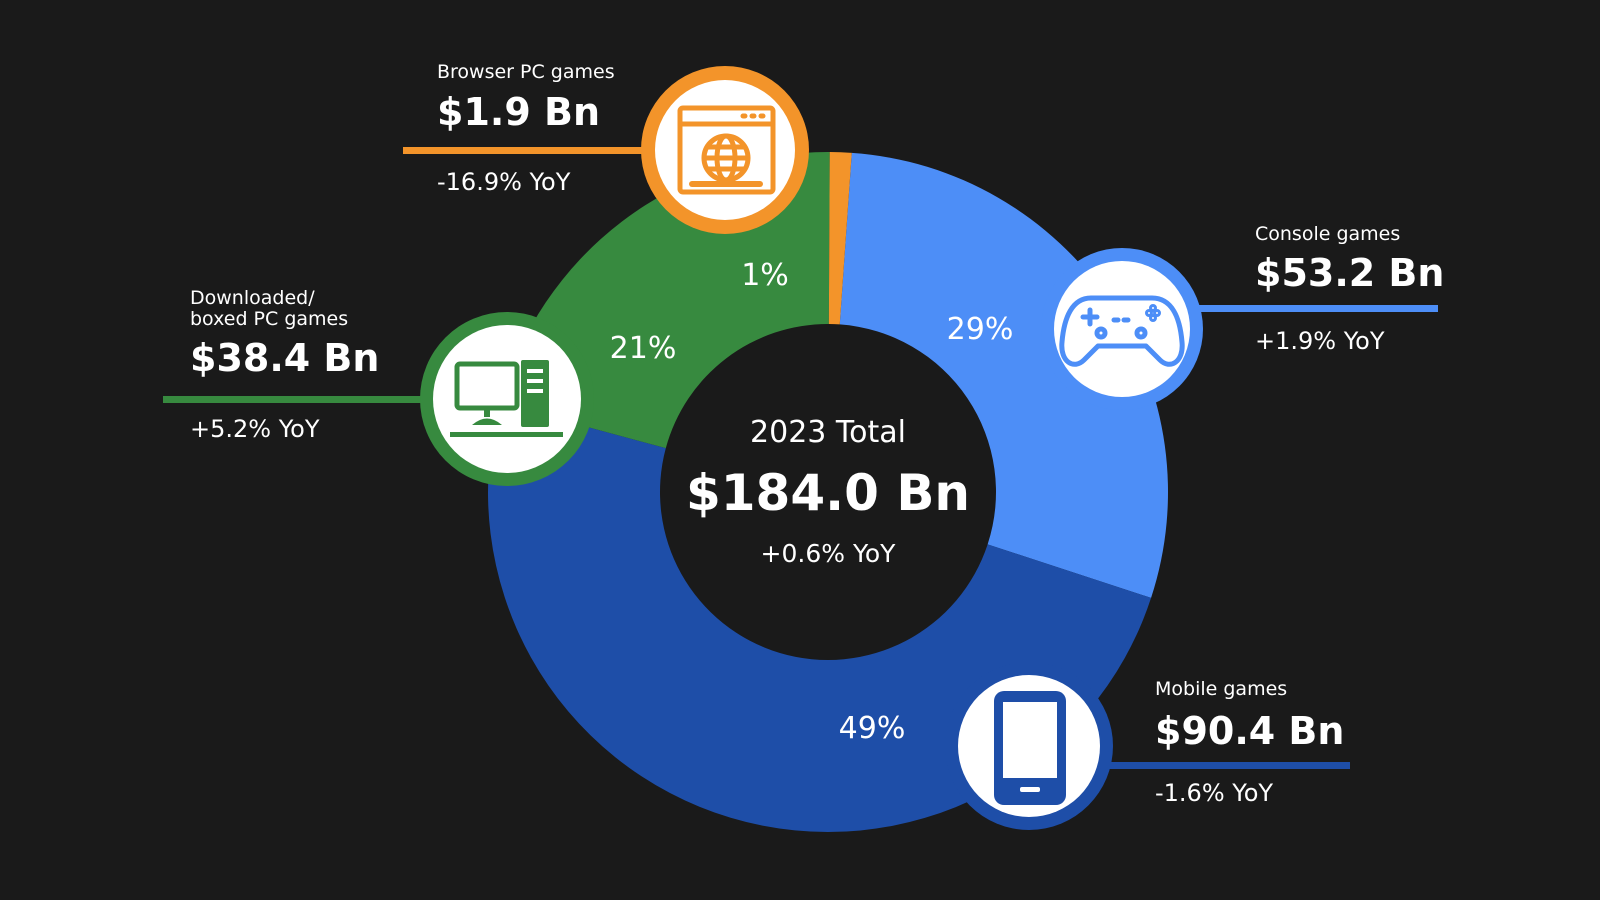  I want to click on downloaded-callout-line, so click(293, 399).